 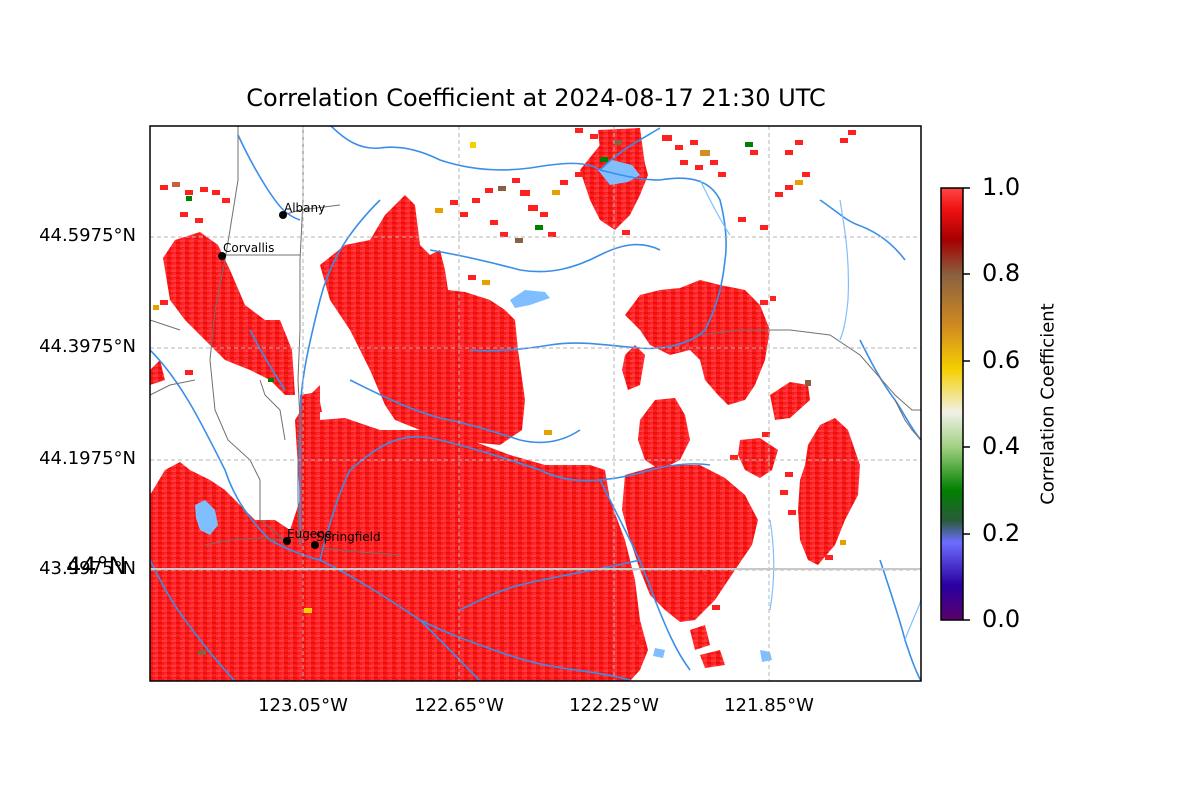 What do you see at coordinates (309, 534) in the screenshot?
I see `city-label-eugene: Eugene` at bounding box center [309, 534].